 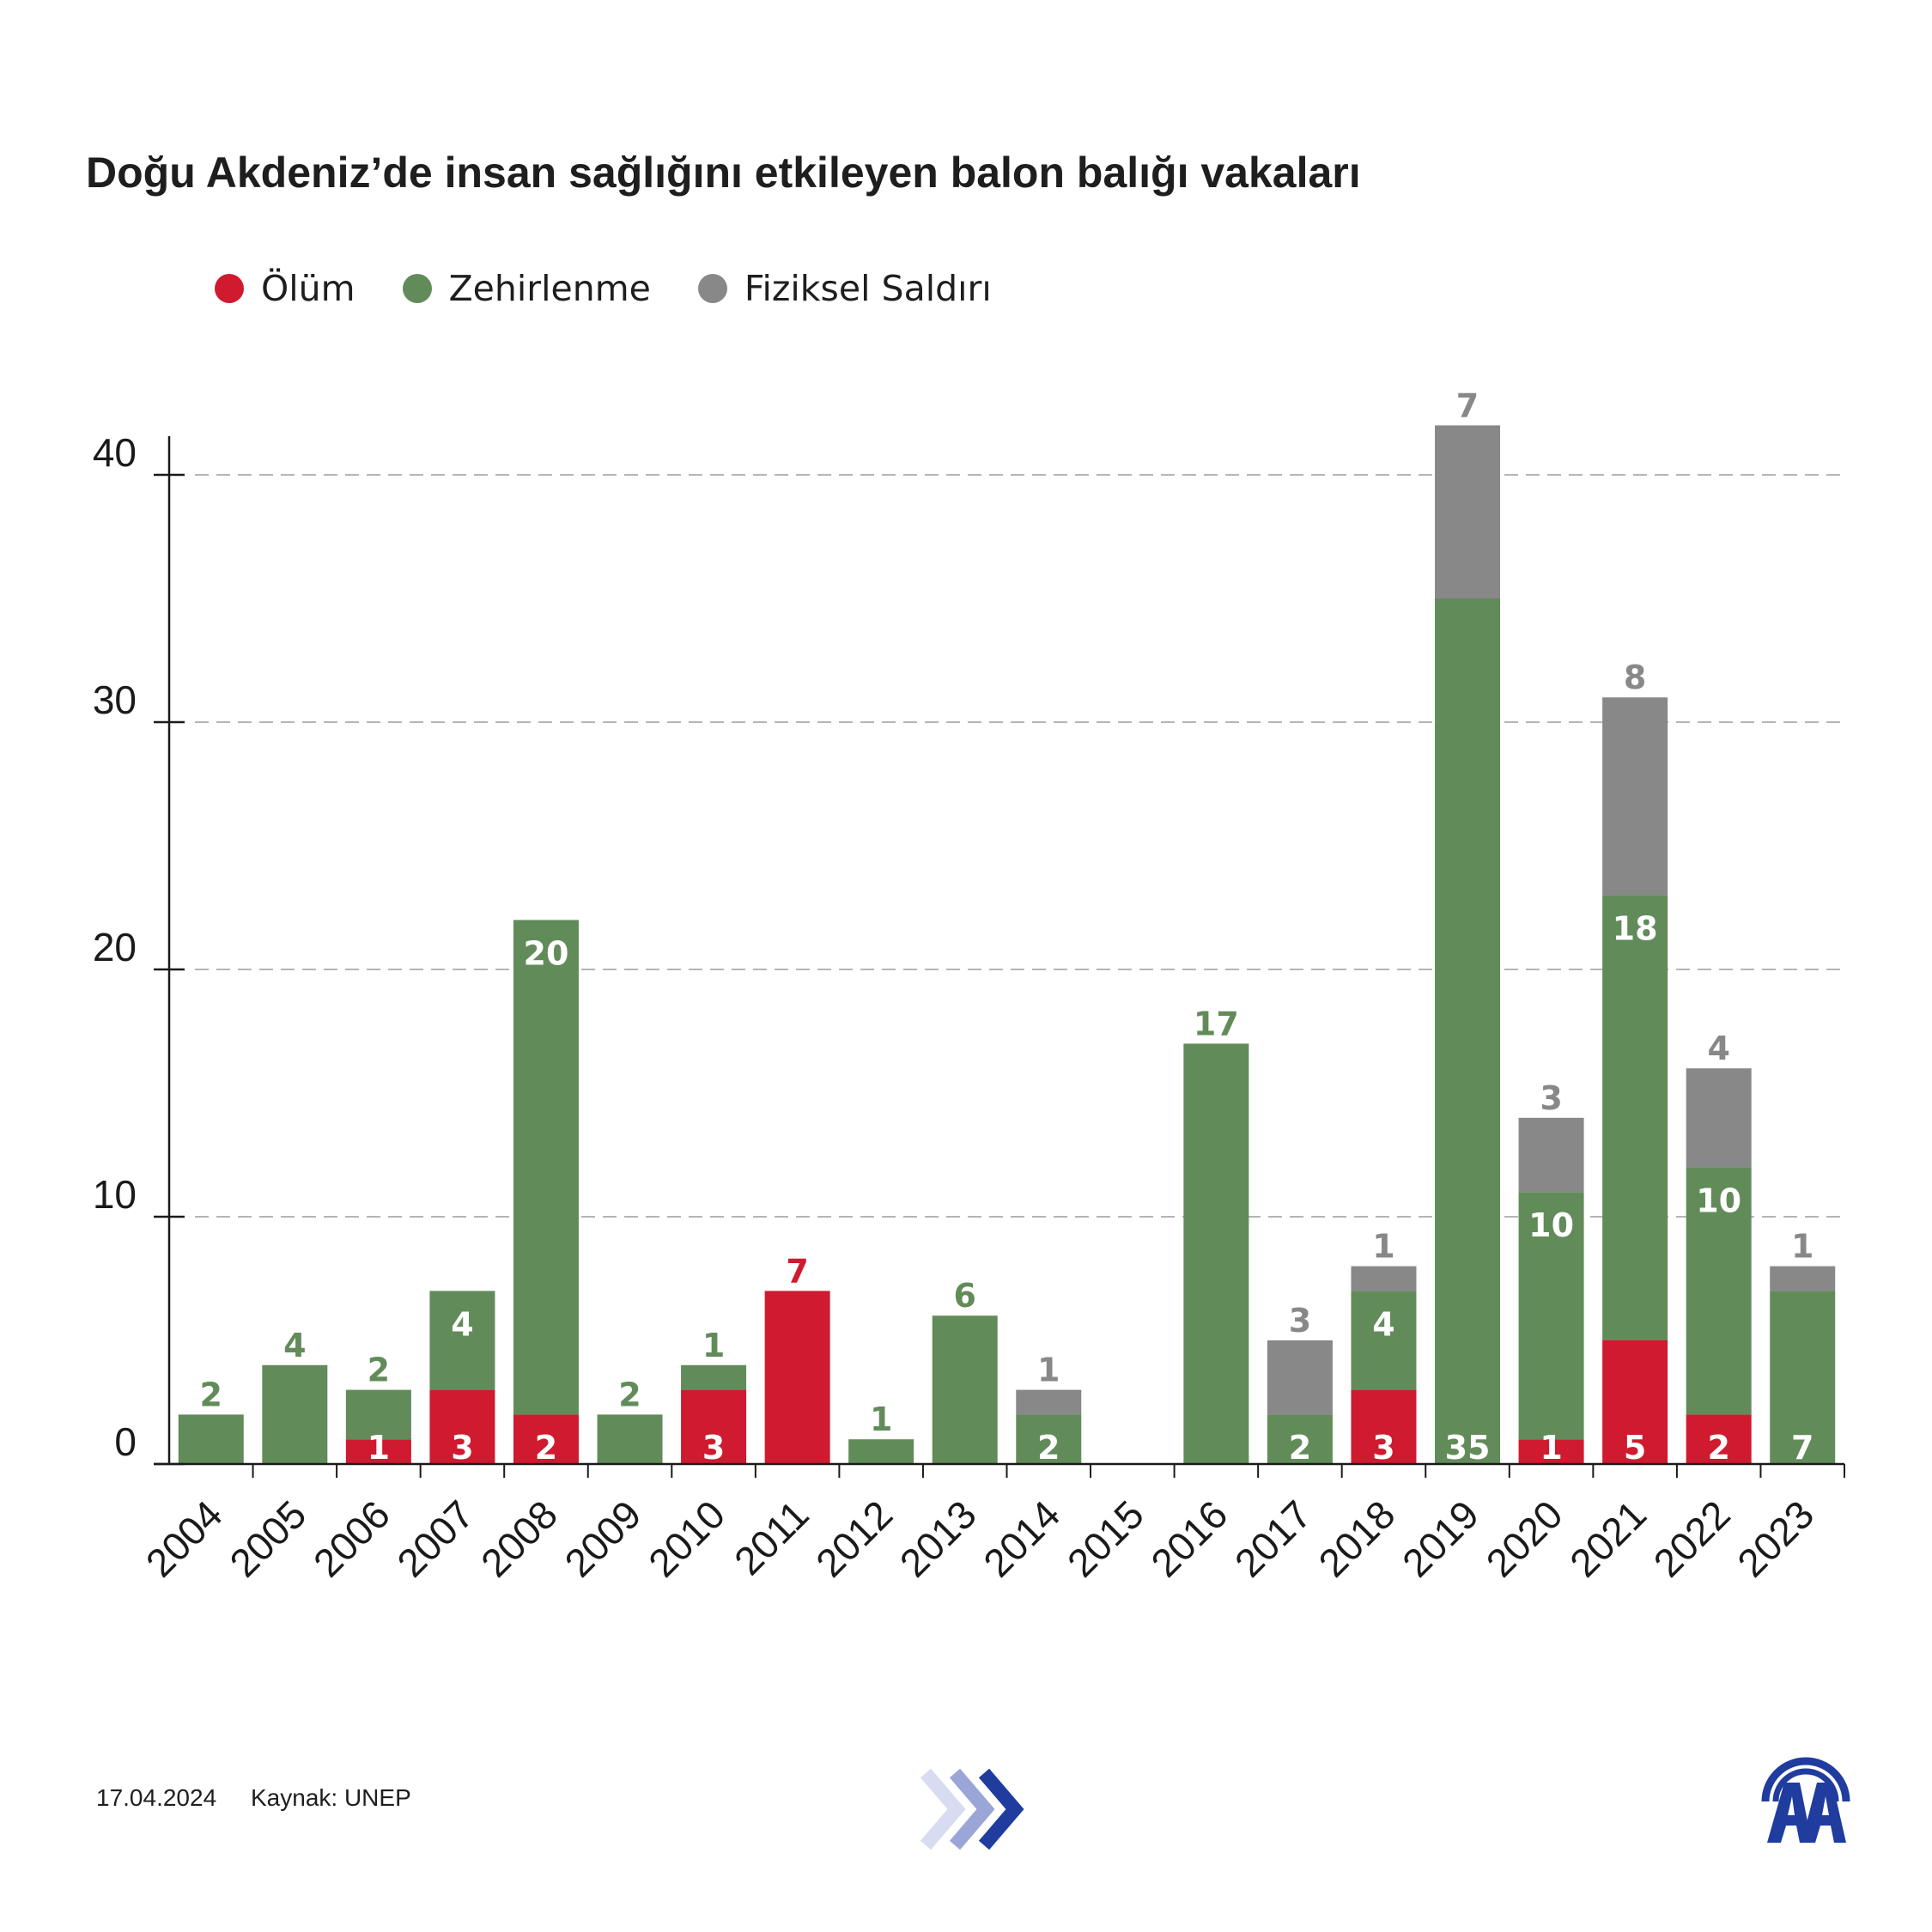 What do you see at coordinates (1635, 1402) in the screenshot?
I see `bar-olum-2021` at bounding box center [1635, 1402].